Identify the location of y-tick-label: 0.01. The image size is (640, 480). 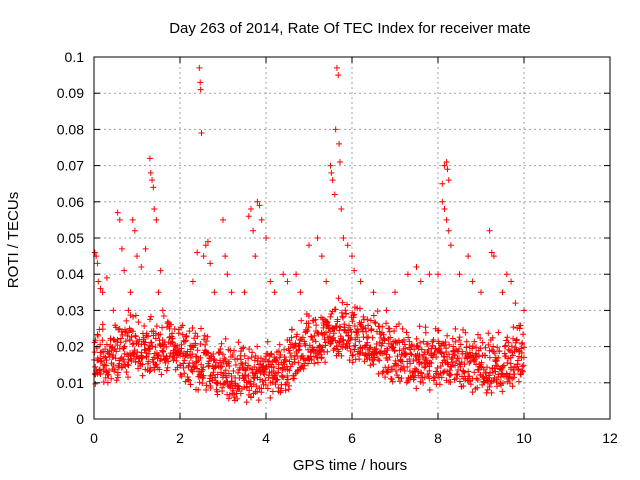
(70, 383).